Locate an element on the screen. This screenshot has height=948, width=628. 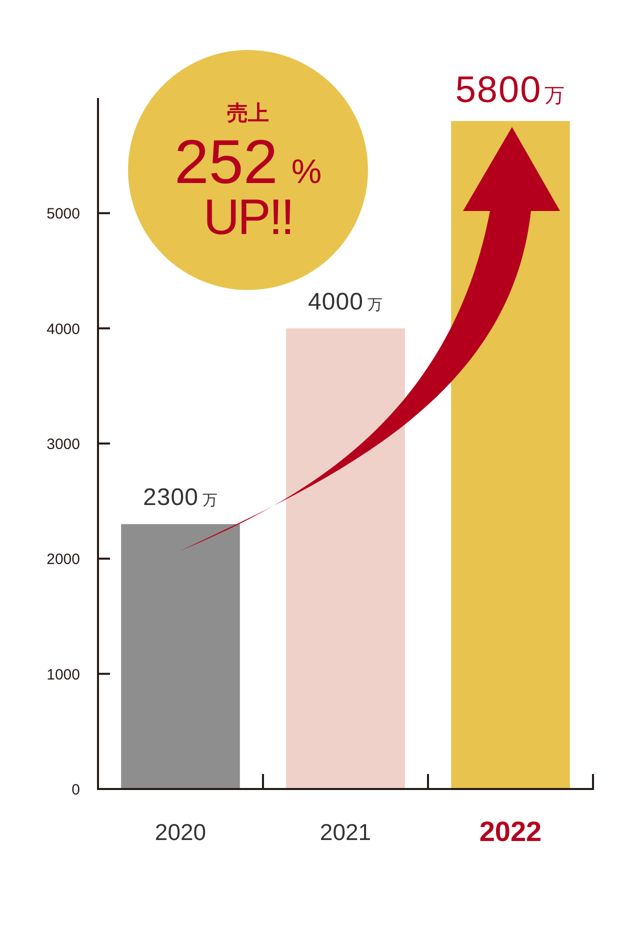
y-tick-label: 4000 is located at coordinates (63, 329).